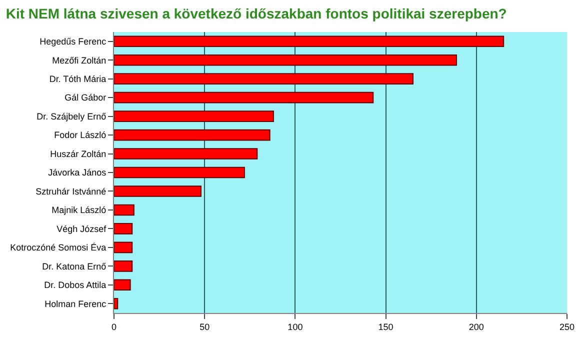 The height and width of the screenshot is (342, 585). What do you see at coordinates (79, 210) in the screenshot?
I see `y-tick-label: Majnik László` at bounding box center [79, 210].